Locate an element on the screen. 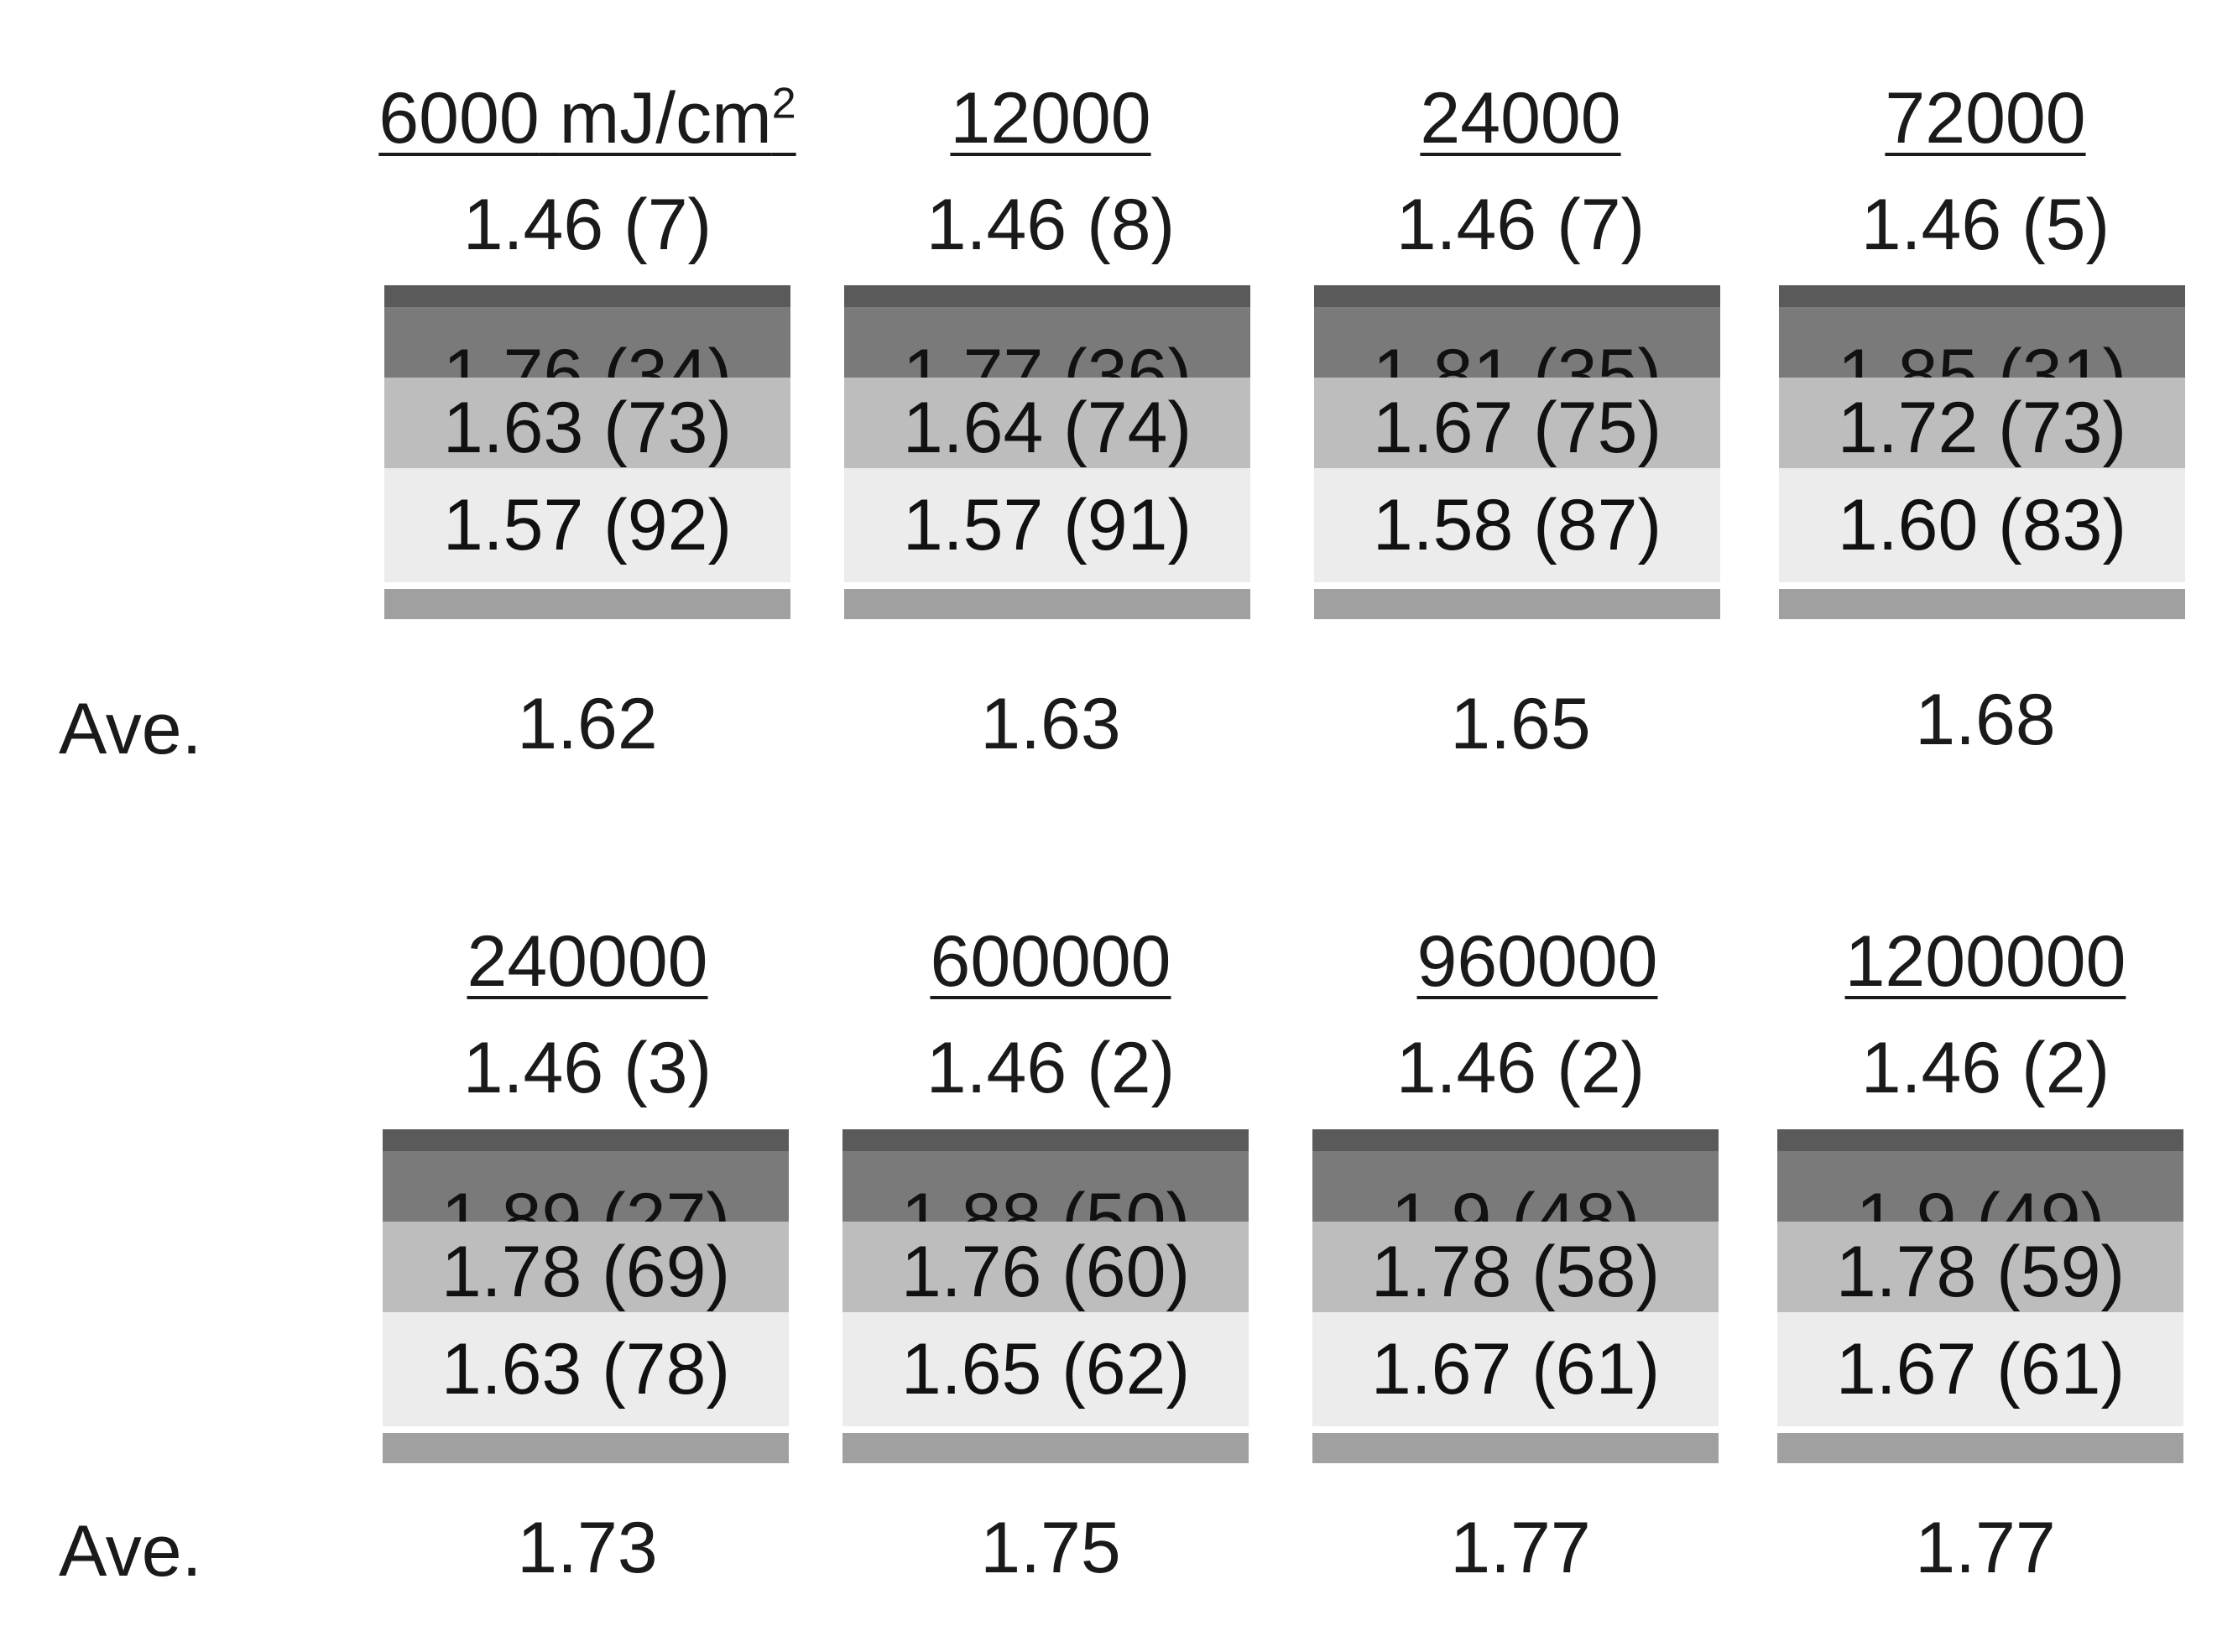  middle-layer: 1.64 (74) is located at coordinates (1047, 423).